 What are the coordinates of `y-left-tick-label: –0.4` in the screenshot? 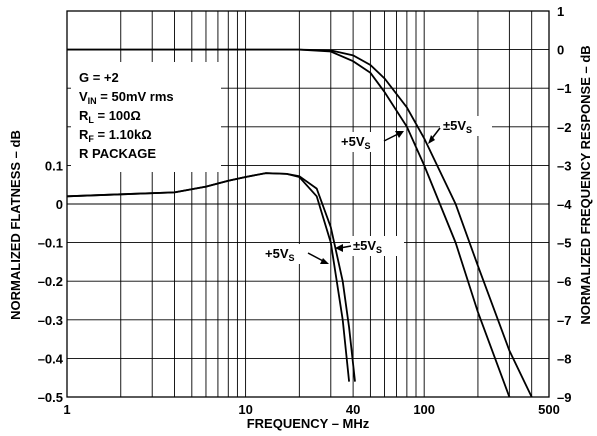 It's located at (51, 358).